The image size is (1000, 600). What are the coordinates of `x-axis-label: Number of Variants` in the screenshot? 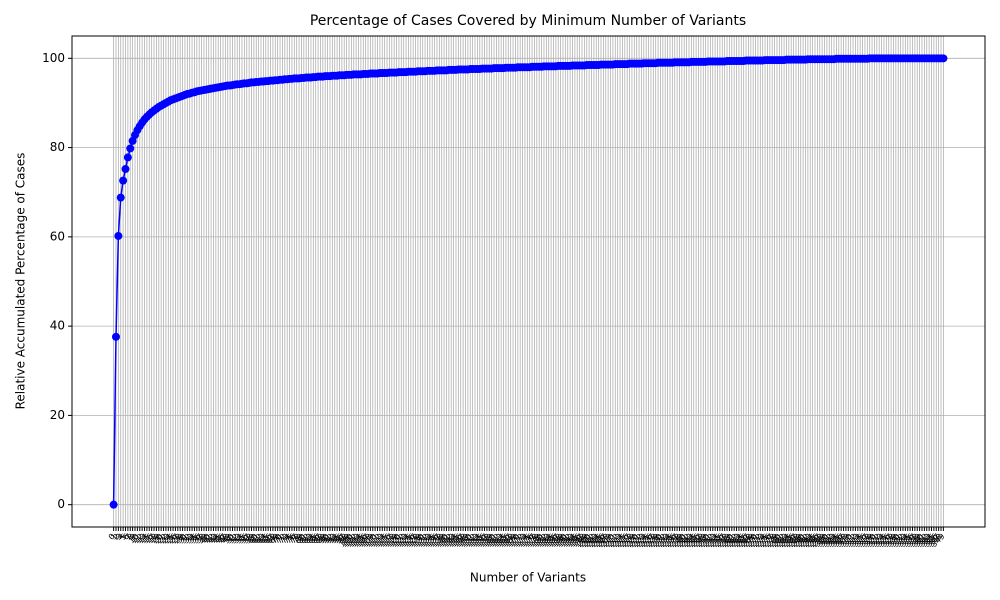 It's located at (528, 578).